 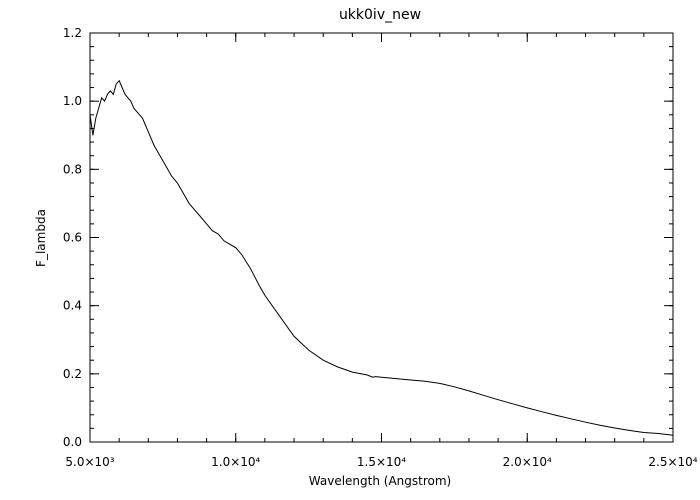 I want to click on y-tick-label: 0.2, so click(x=72, y=374).